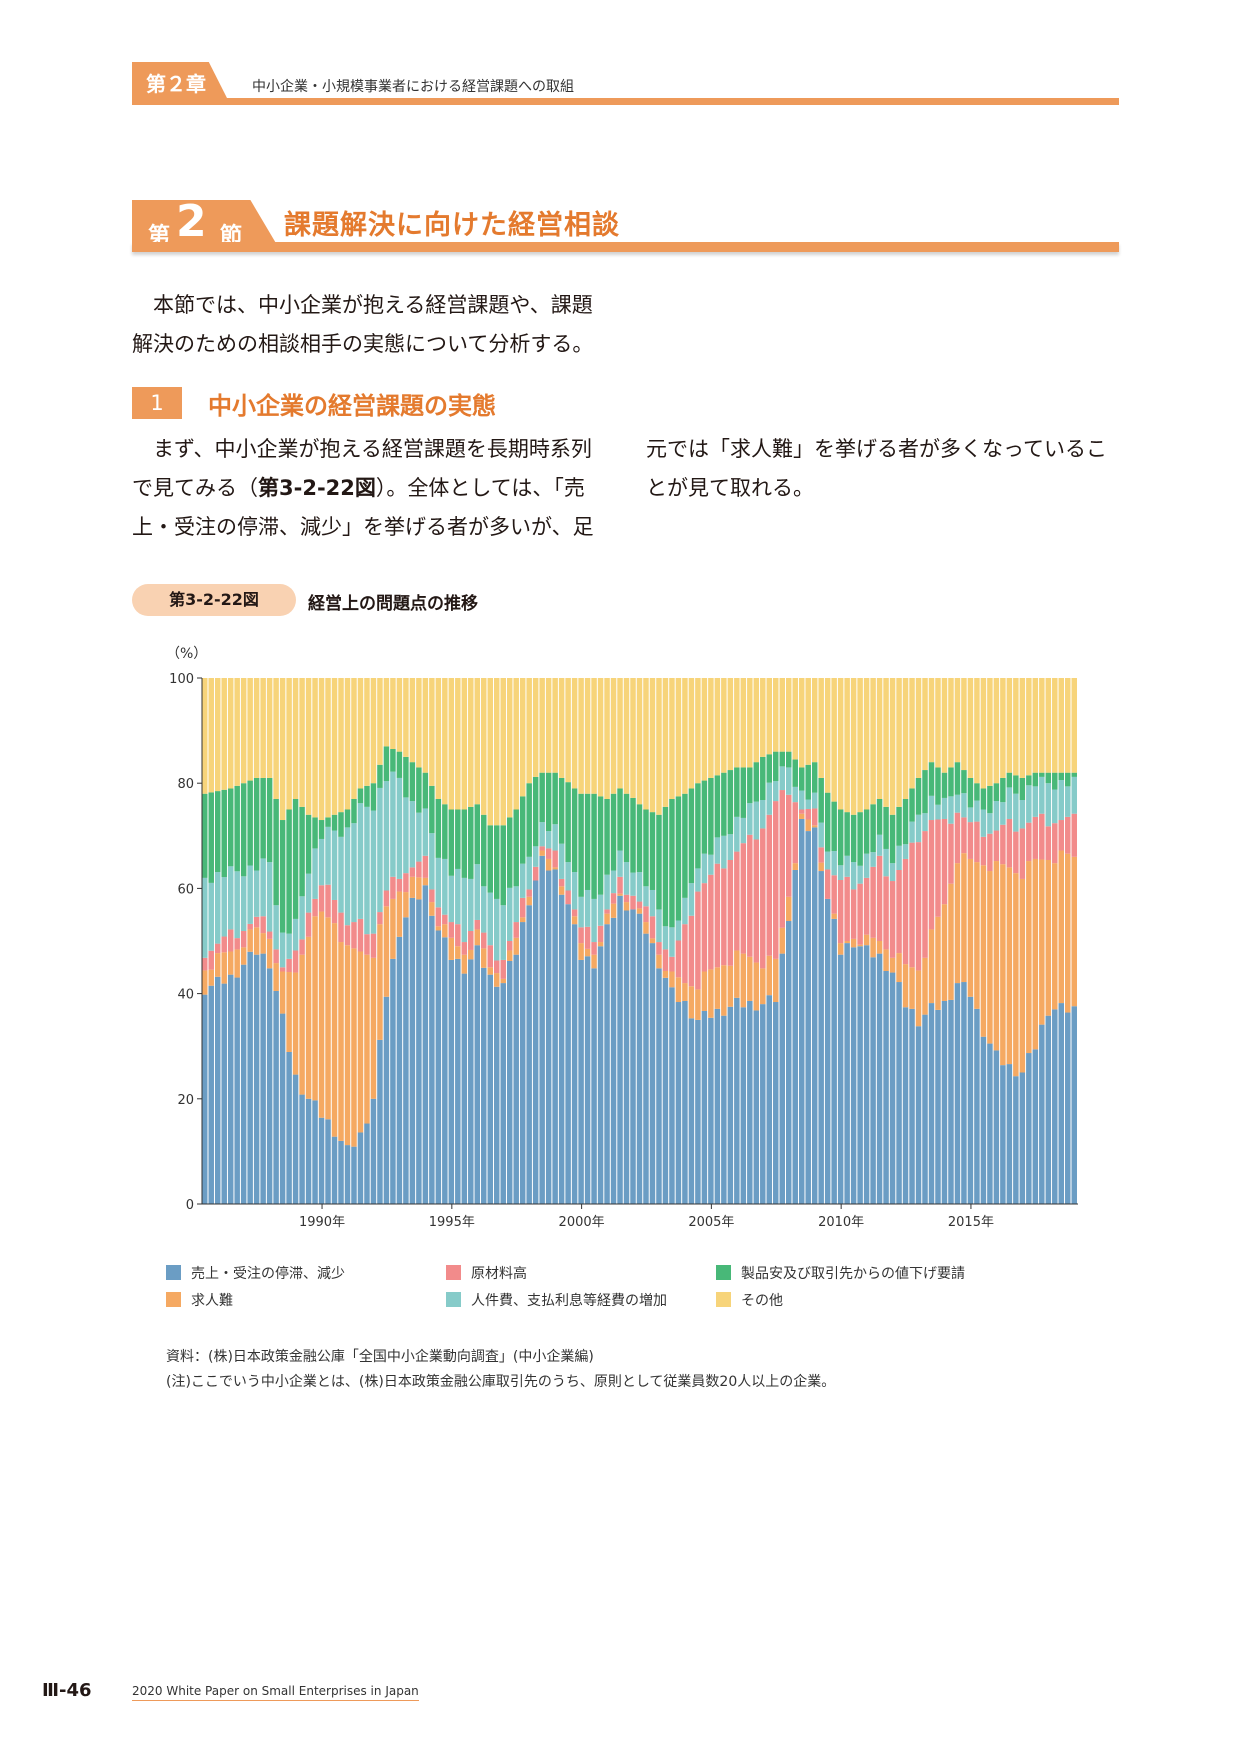 This screenshot has height=1754, width=1241. Describe the element at coordinates (190, 1205) in the screenshot. I see `y-tick-label: 0` at that location.